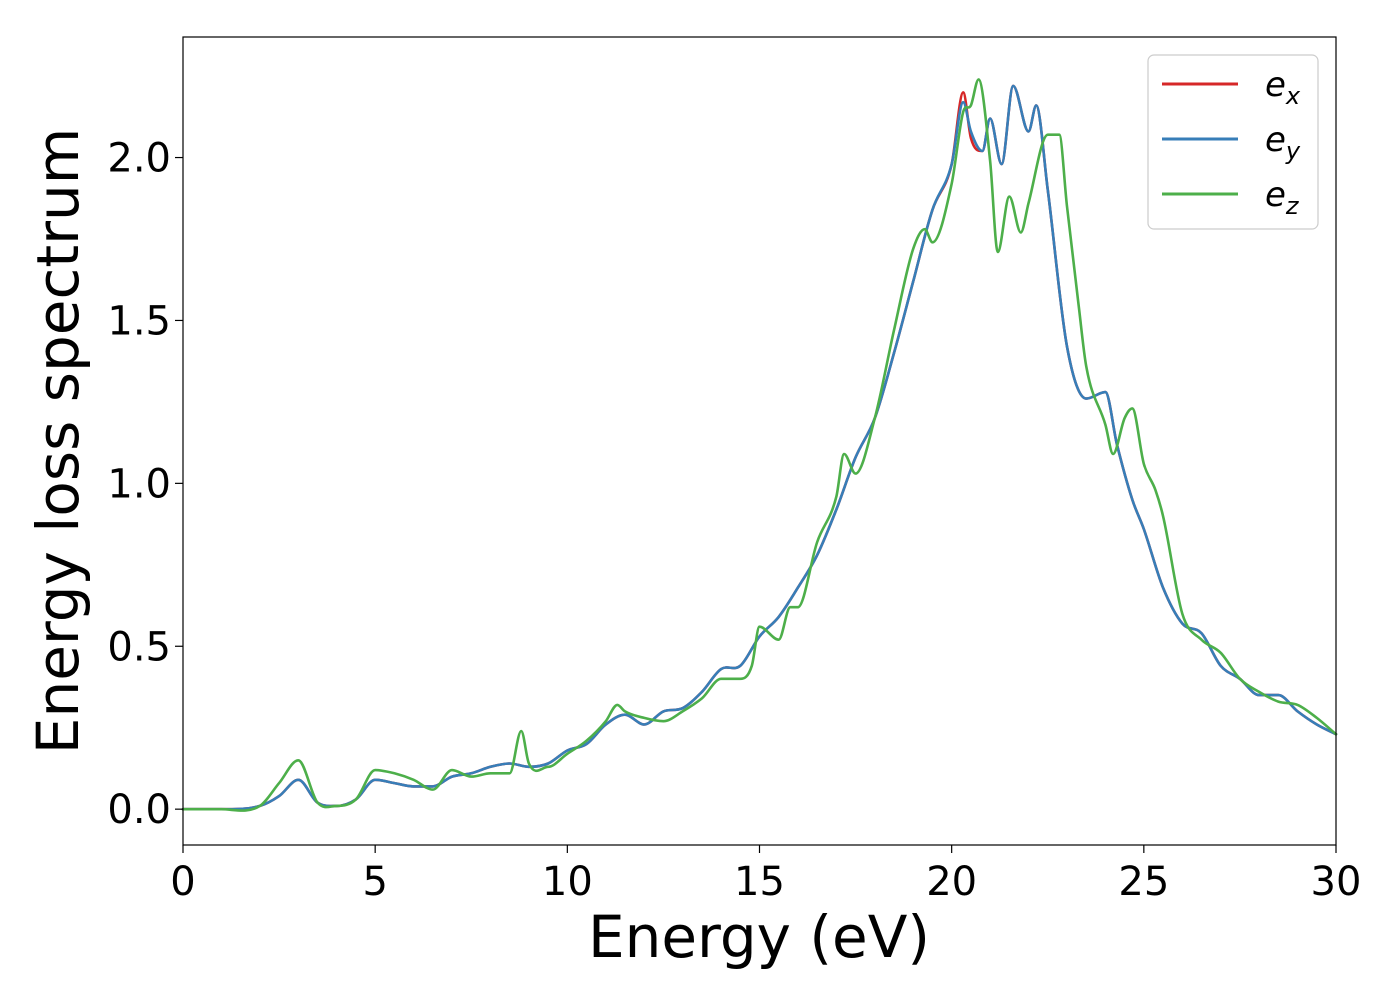 This screenshot has height=1000, width=1400. I want to click on legend-label-e-x: ex, so click(1283, 87).